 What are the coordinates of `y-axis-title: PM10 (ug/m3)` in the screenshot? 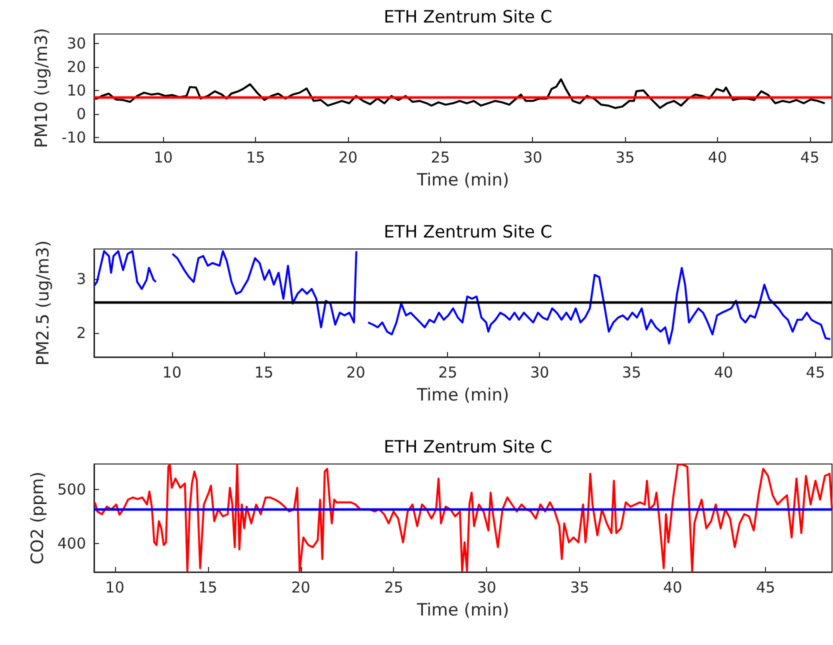 It's located at (42, 88).